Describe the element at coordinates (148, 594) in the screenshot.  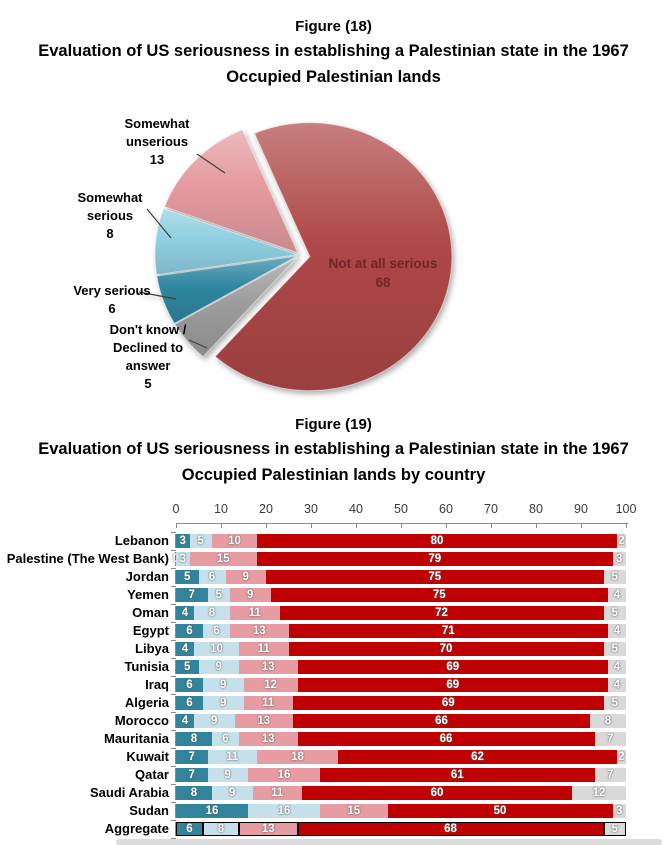
I see `category-label: Yemen` at that location.